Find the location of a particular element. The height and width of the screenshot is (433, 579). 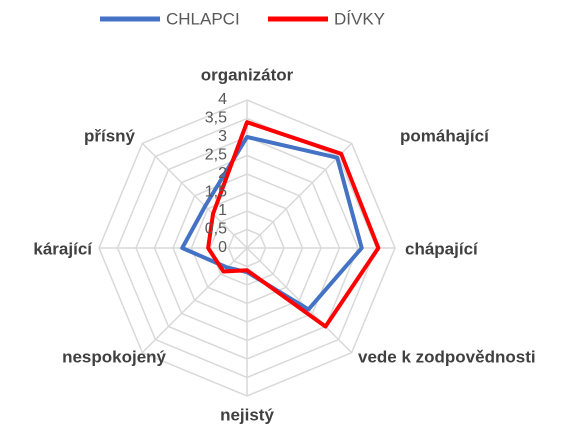

tick-label: 3 is located at coordinates (222, 136).